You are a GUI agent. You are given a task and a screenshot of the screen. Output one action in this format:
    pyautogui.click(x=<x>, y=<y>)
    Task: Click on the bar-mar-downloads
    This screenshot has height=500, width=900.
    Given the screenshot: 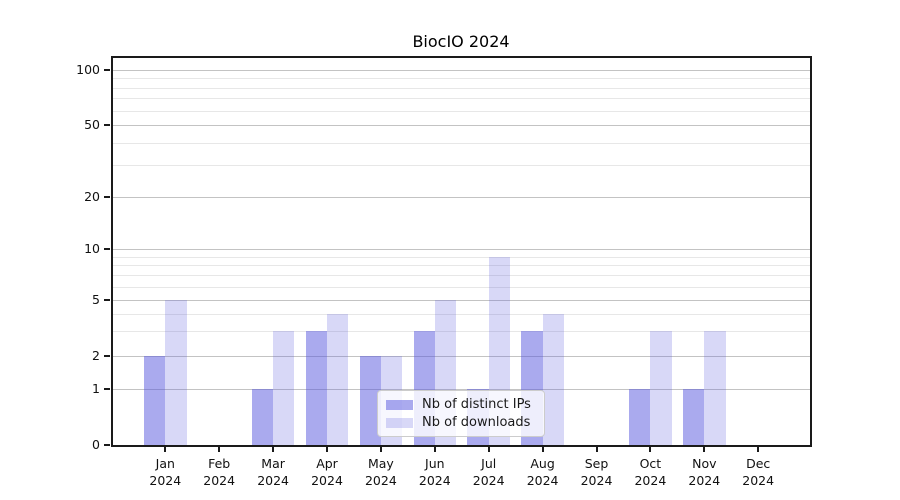 What is the action you would take?
    pyautogui.click(x=284, y=388)
    